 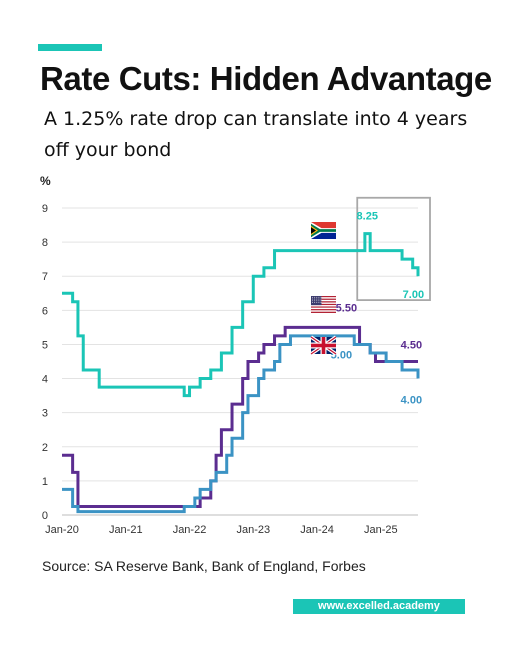 What do you see at coordinates (379, 606) in the screenshot?
I see `website-footer-badge: www.excelled.academy` at bounding box center [379, 606].